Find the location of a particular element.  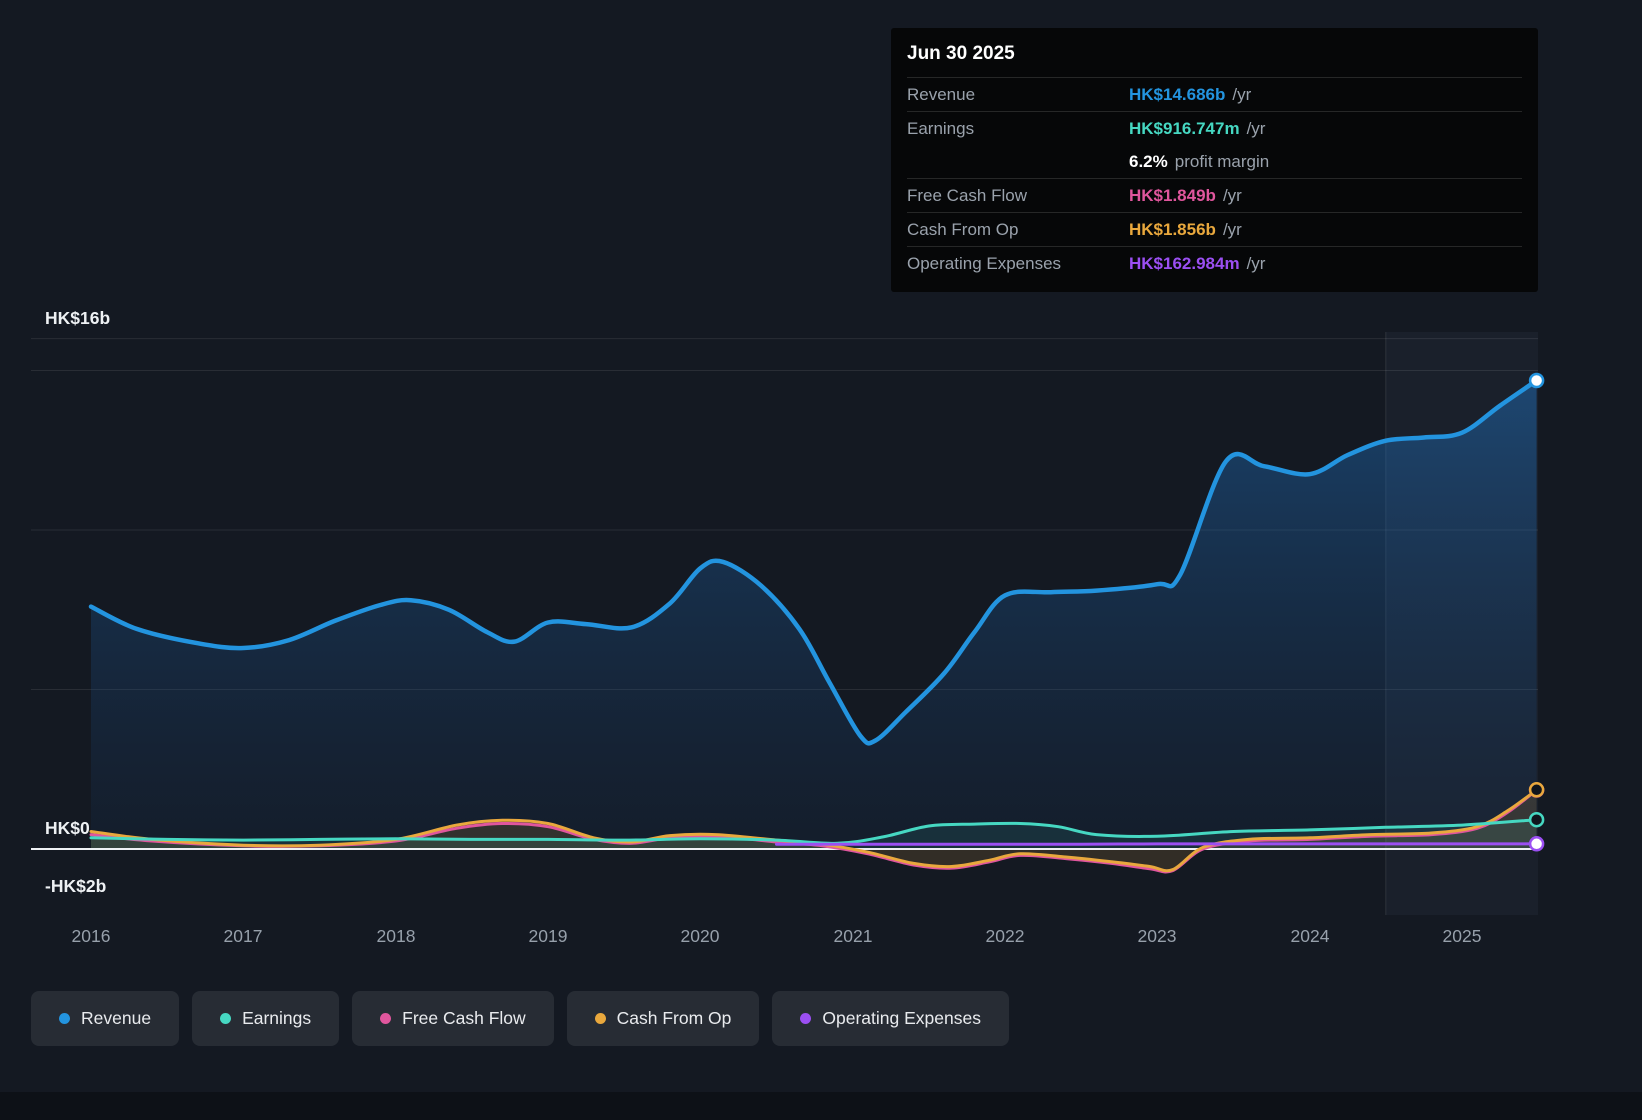

tooltip-value: HK$1.849b is located at coordinates (1172, 195).